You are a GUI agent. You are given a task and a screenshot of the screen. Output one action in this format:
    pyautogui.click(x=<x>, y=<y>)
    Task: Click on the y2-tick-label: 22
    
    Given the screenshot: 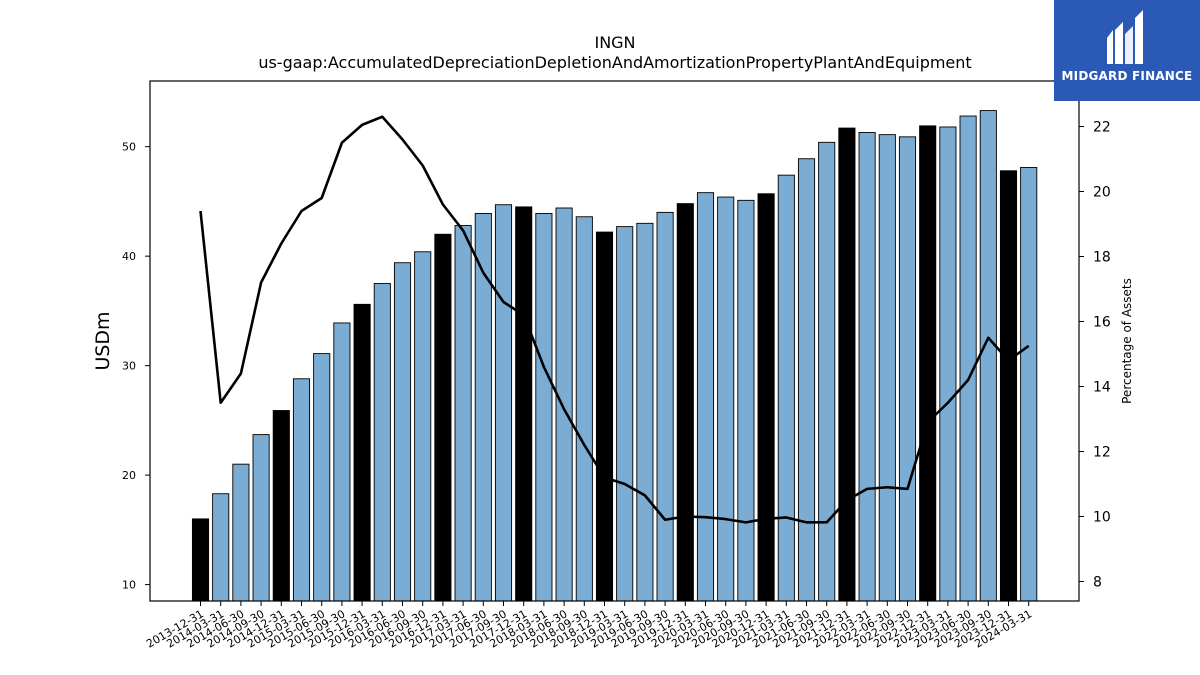 What is the action you would take?
    pyautogui.click(x=1102, y=128)
    